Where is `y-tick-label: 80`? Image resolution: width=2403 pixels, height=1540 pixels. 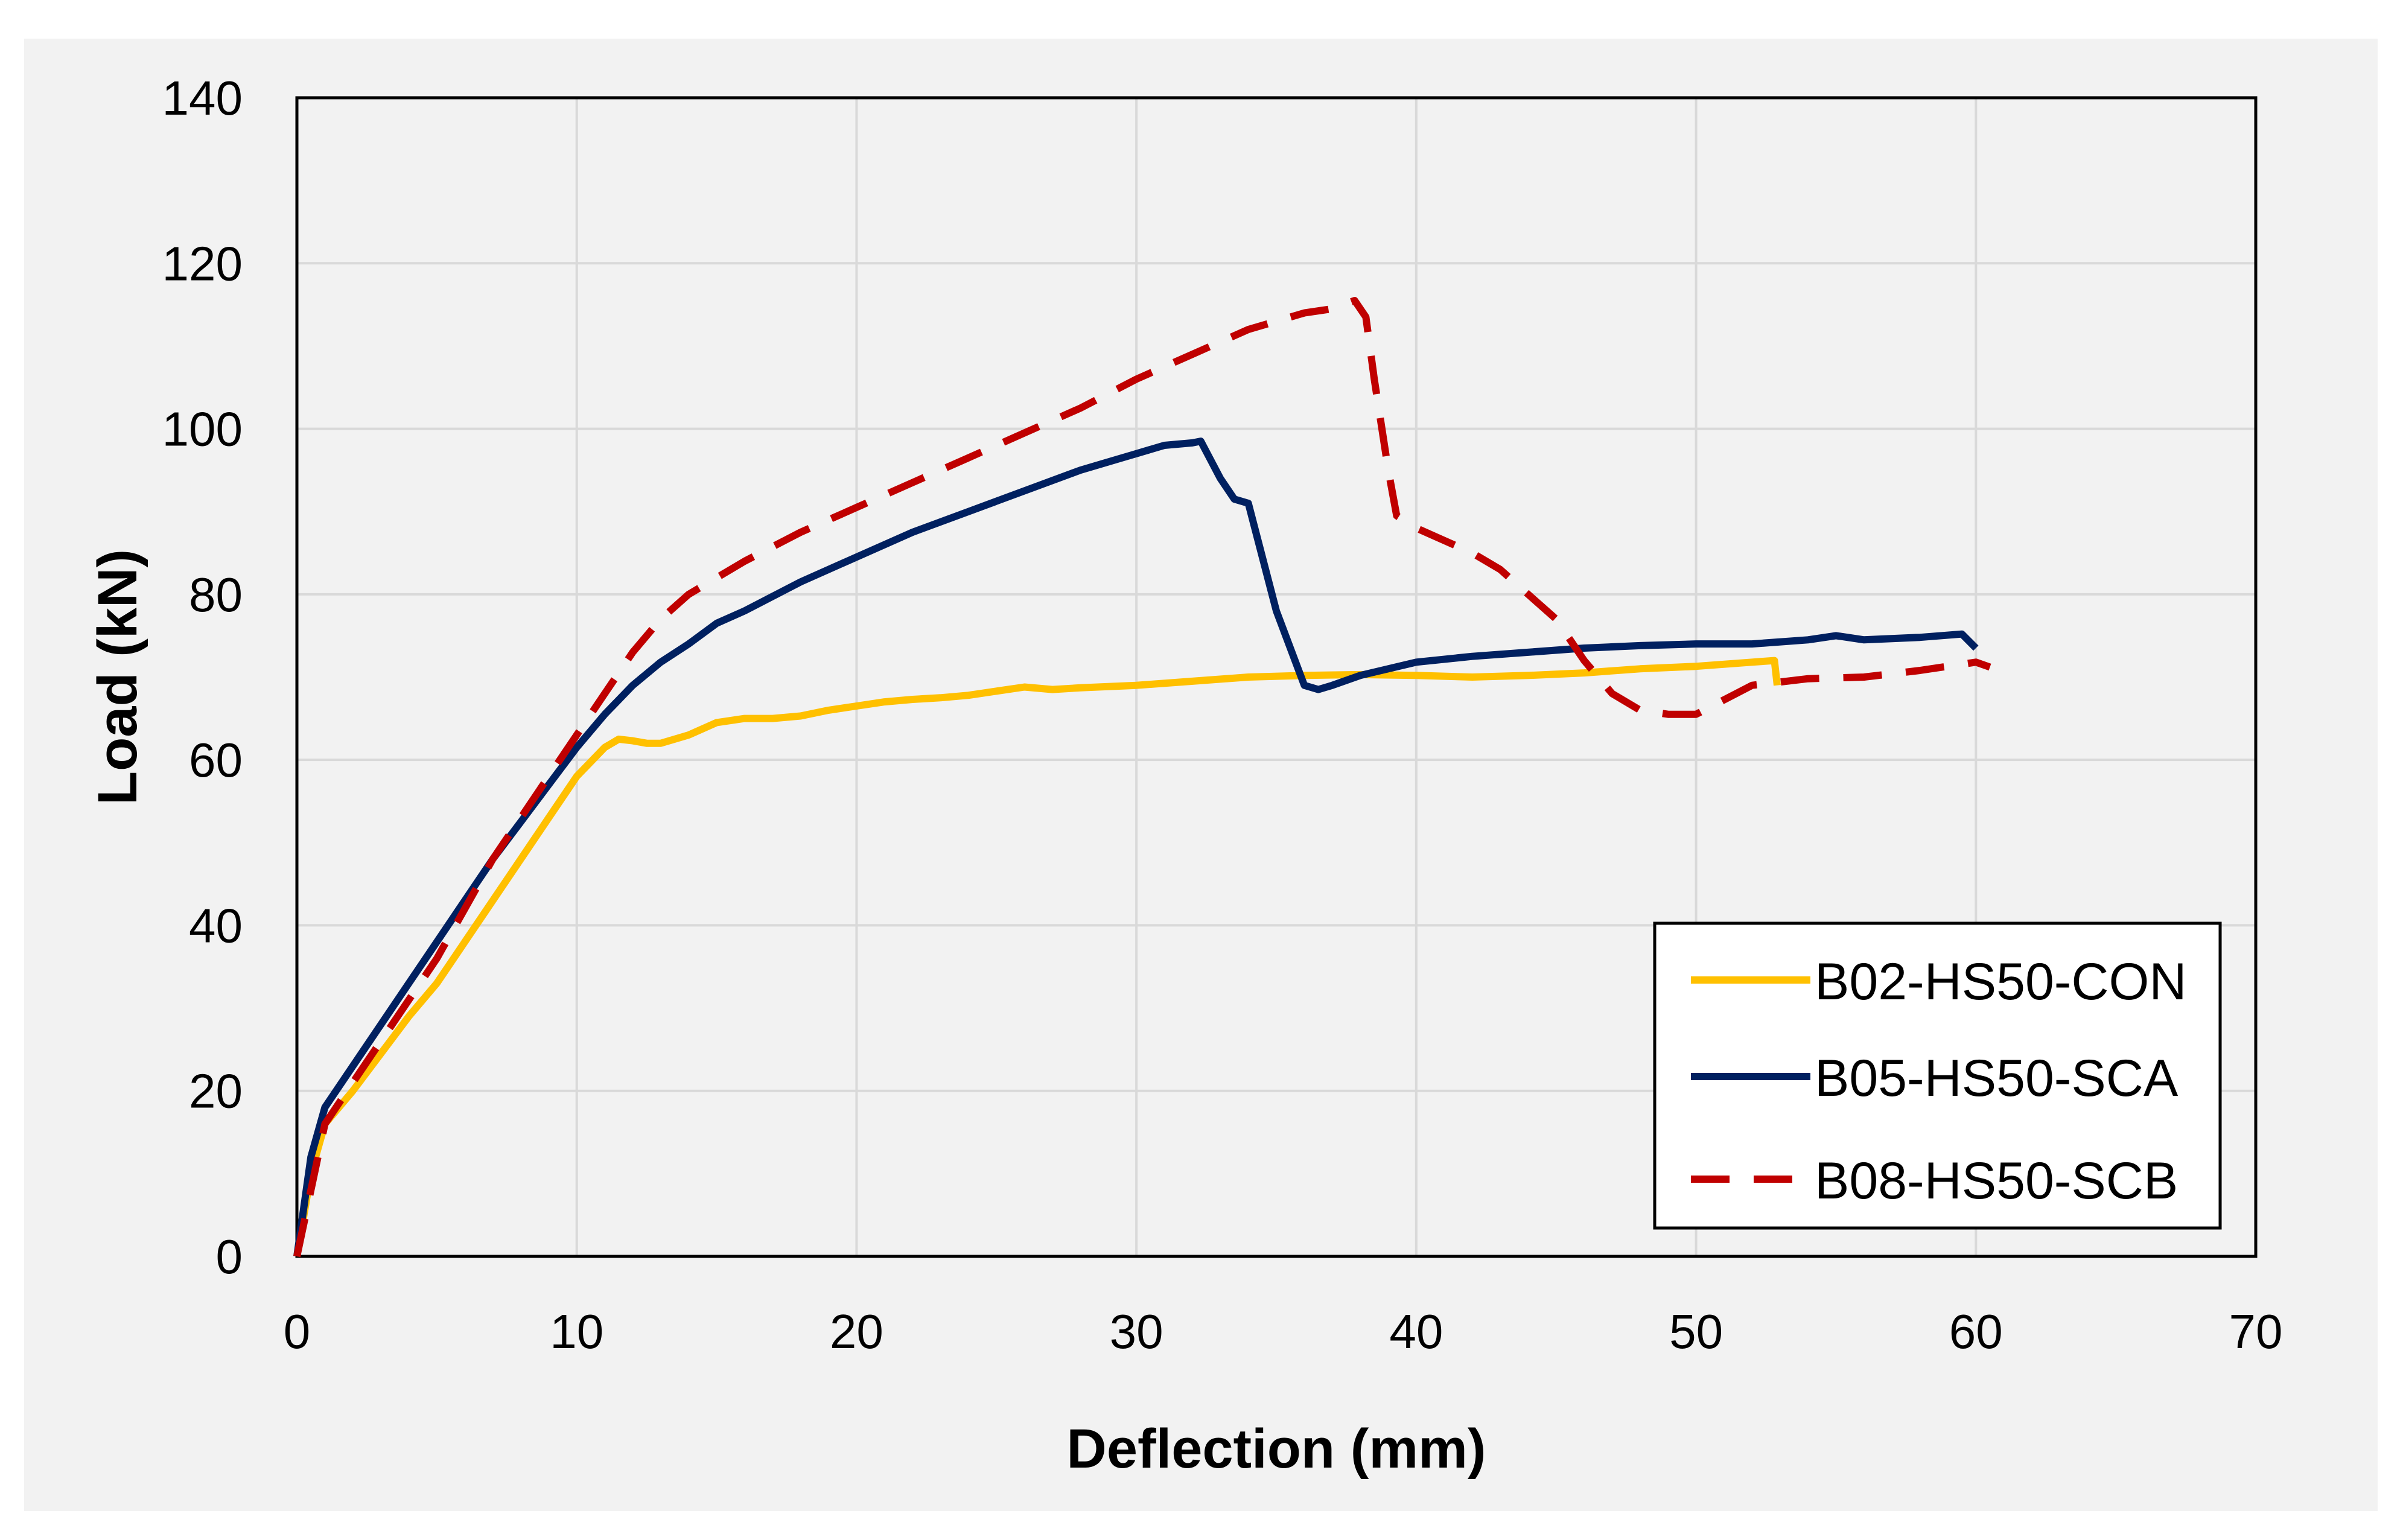 y-tick-label: 80 is located at coordinates (216, 595).